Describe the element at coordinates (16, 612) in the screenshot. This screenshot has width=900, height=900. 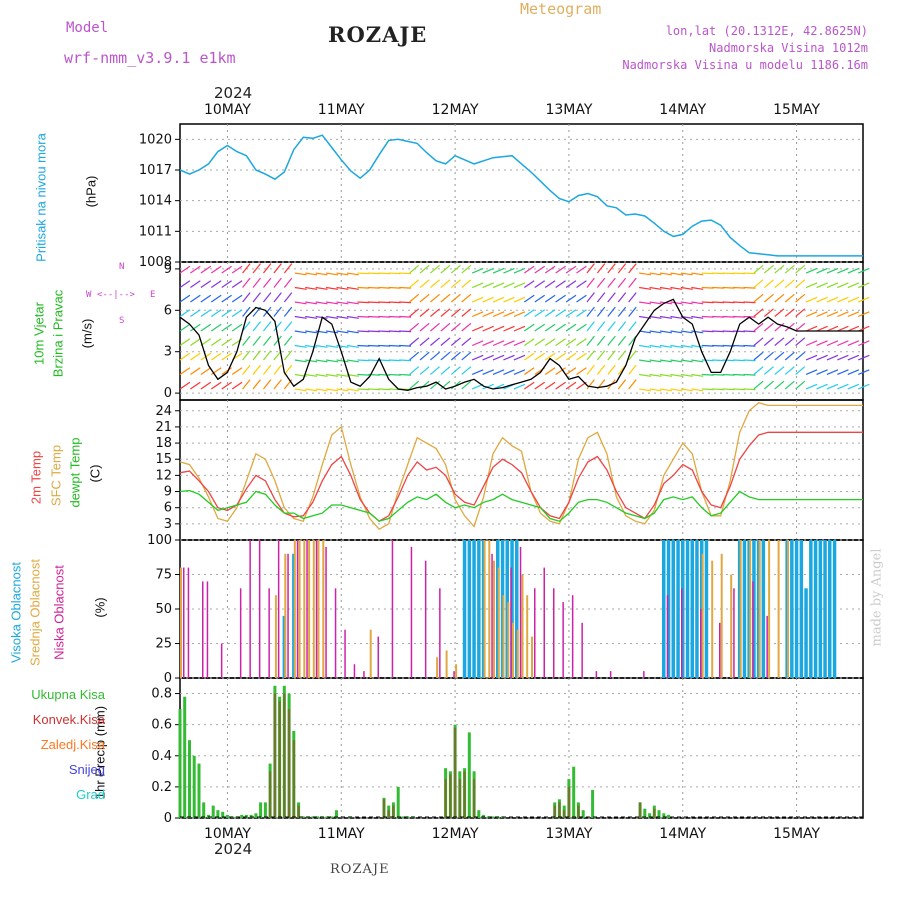
I see `cloud-label-high: Visoka Oblacnost` at that location.